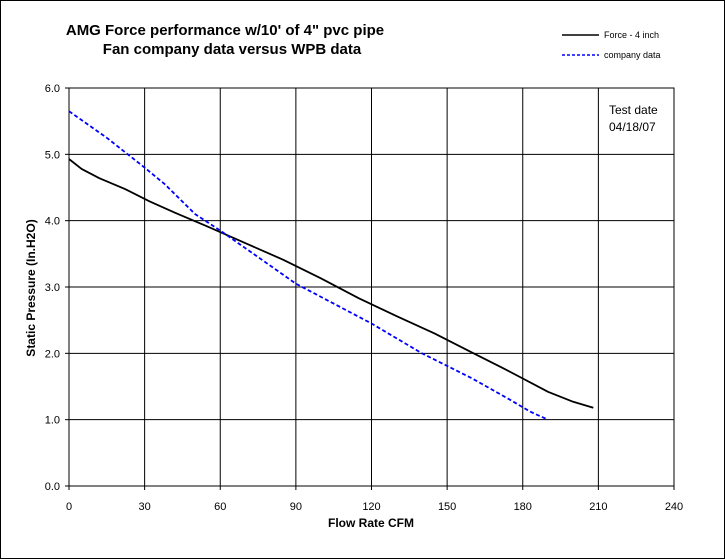 Image resolution: width=725 pixels, height=559 pixels. Describe the element at coordinates (220, 507) in the screenshot. I see `x-tick-label: 60` at that location.